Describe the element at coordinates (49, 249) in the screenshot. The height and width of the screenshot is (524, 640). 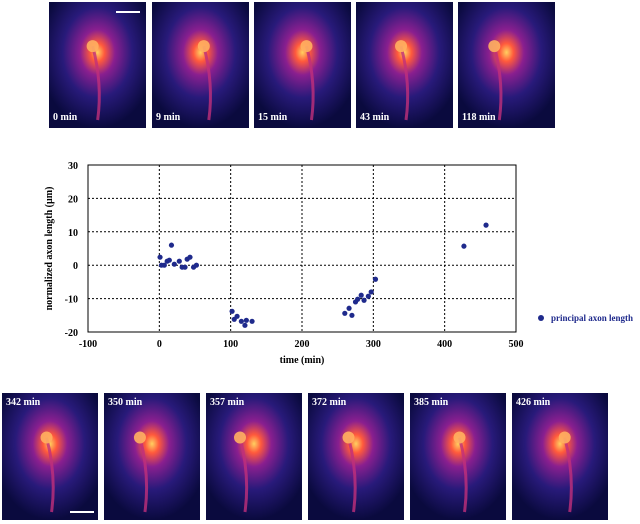
I see `y-axis-label: normalized axon length (µm)` at that location.